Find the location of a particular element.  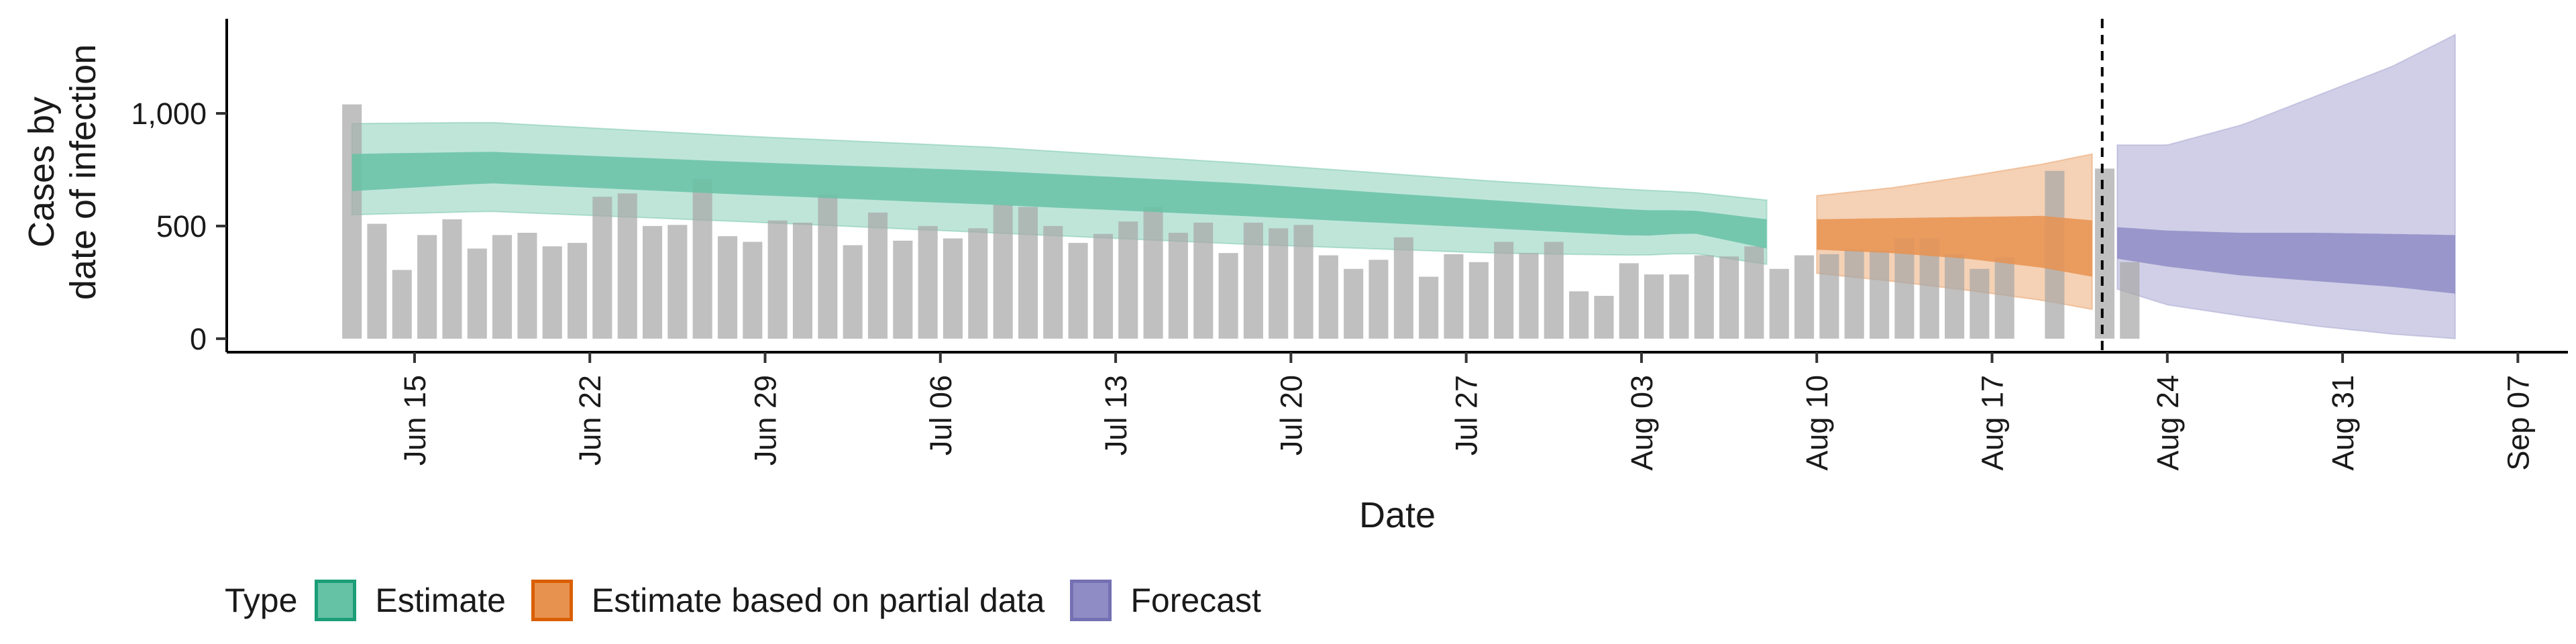

ribbon-90-forecast is located at coordinates (2286, 186).